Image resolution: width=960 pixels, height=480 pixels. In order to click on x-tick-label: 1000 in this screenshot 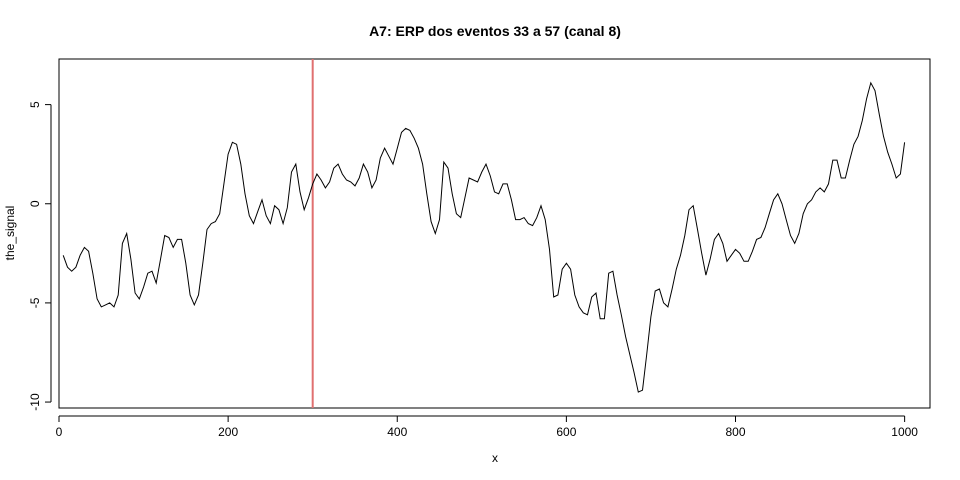, I will do `click(904, 432)`.